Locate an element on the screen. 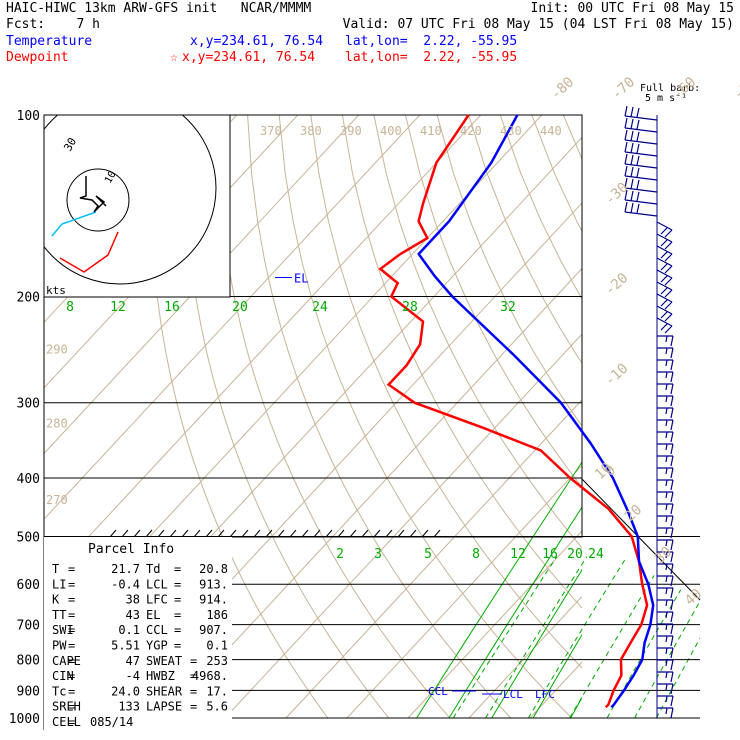 This screenshot has height=740, width=740. mixing-ratio-lines is located at coordinates (558, 590).